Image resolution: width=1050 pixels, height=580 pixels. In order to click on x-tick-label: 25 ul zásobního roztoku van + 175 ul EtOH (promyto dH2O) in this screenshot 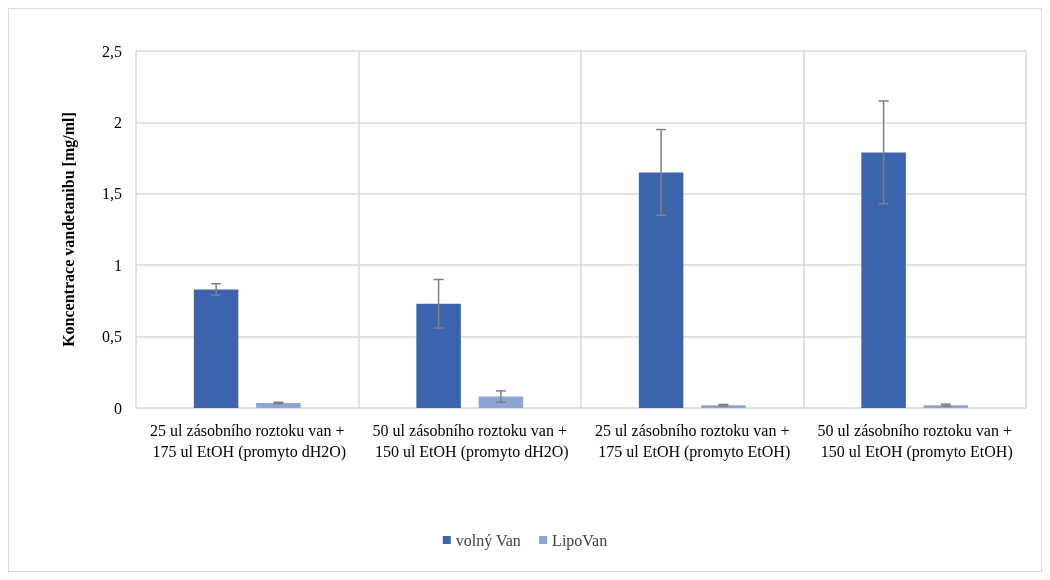, I will do `click(247, 441)`.